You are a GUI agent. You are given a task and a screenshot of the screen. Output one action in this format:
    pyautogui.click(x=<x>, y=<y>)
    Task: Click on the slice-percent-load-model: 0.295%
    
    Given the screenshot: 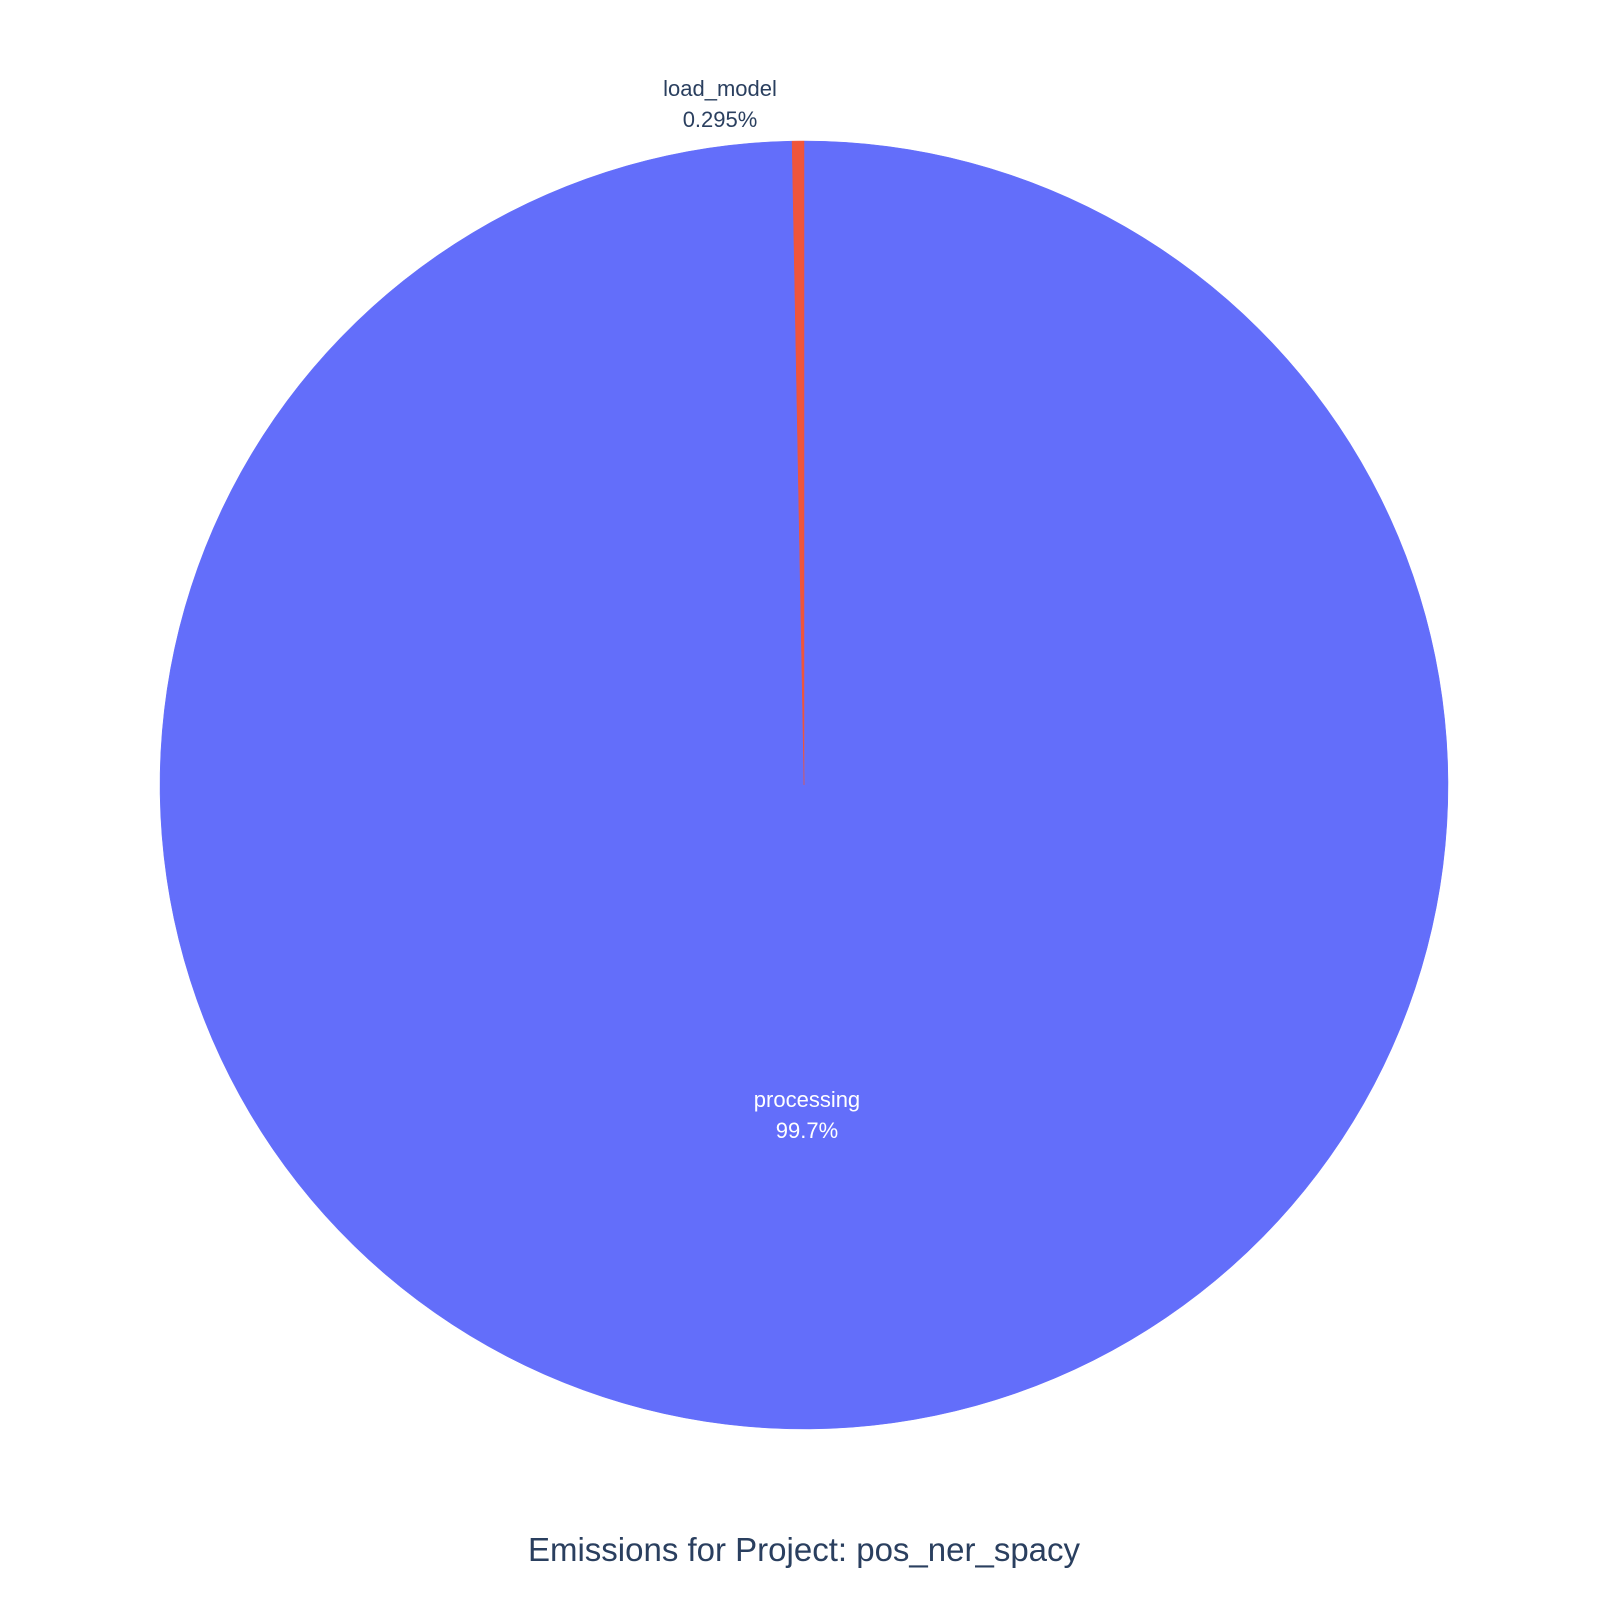 What is the action you would take?
    pyautogui.click(x=720, y=119)
    